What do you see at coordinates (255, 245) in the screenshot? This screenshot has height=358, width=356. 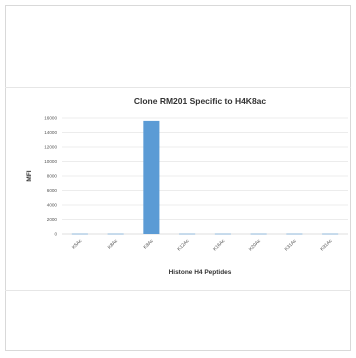 I see `x-tick-label: K20Ac` at bounding box center [255, 245].